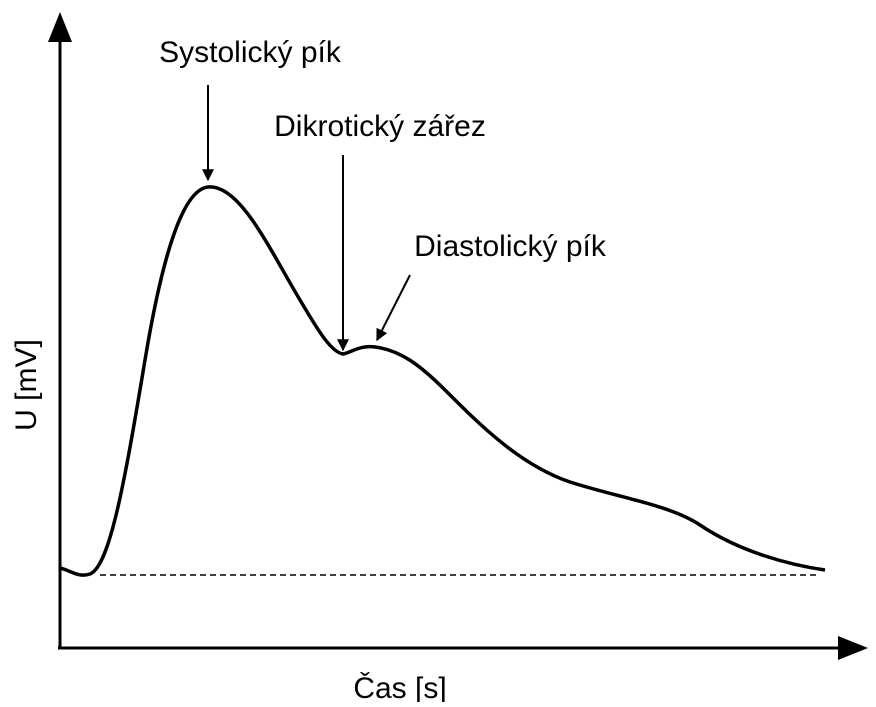 The image size is (876, 707). I want to click on annotation-arrow, so click(393, 308).